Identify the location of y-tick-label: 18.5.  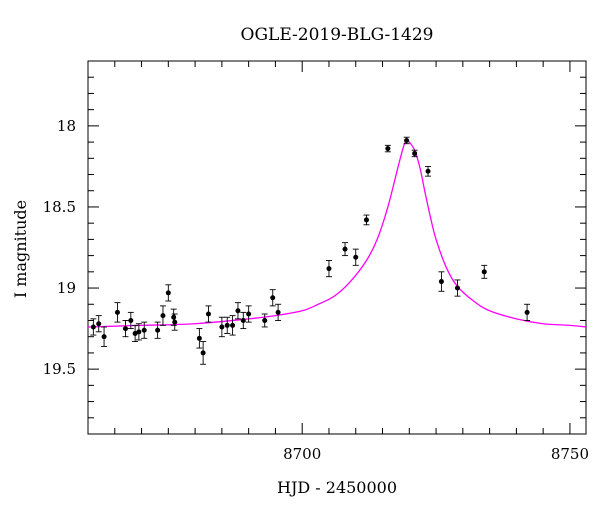
(59, 207).